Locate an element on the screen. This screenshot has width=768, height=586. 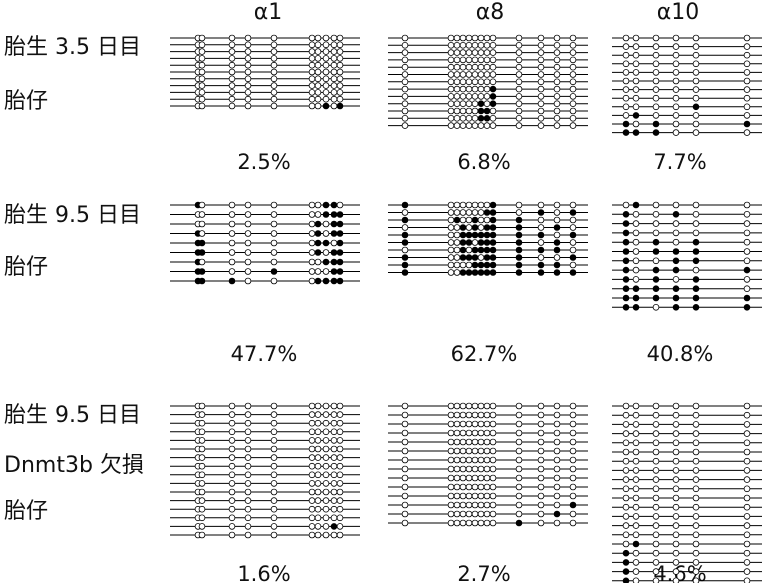
row-label-e35-line2: 胎仔 is located at coordinates (26, 101).